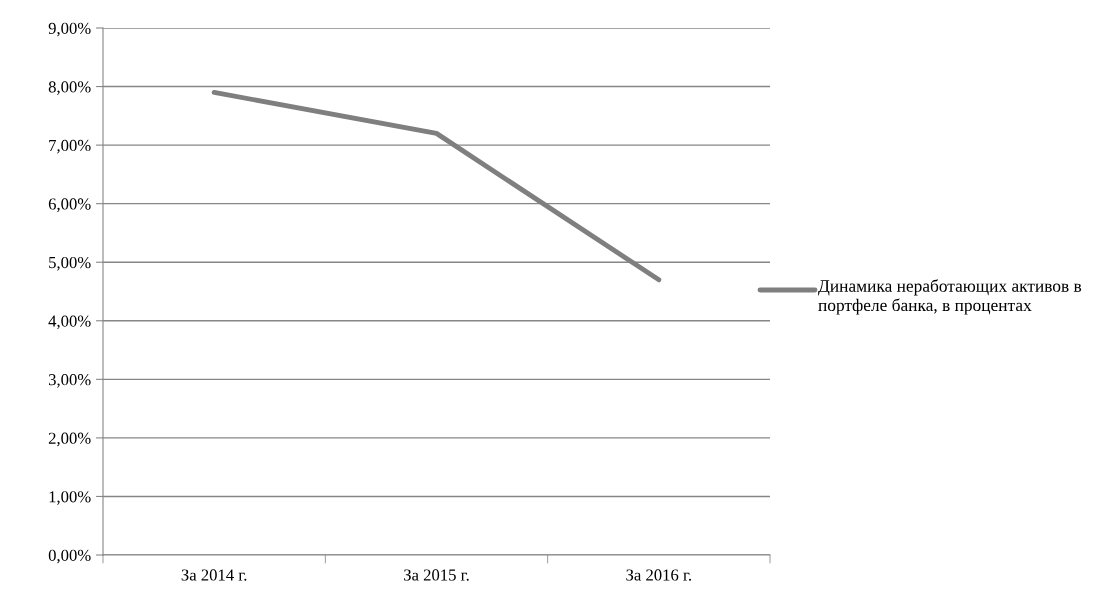 The height and width of the screenshot is (597, 1118). Describe the element at coordinates (69, 29) in the screenshot. I see `y-tick-label: 9,00%` at that location.